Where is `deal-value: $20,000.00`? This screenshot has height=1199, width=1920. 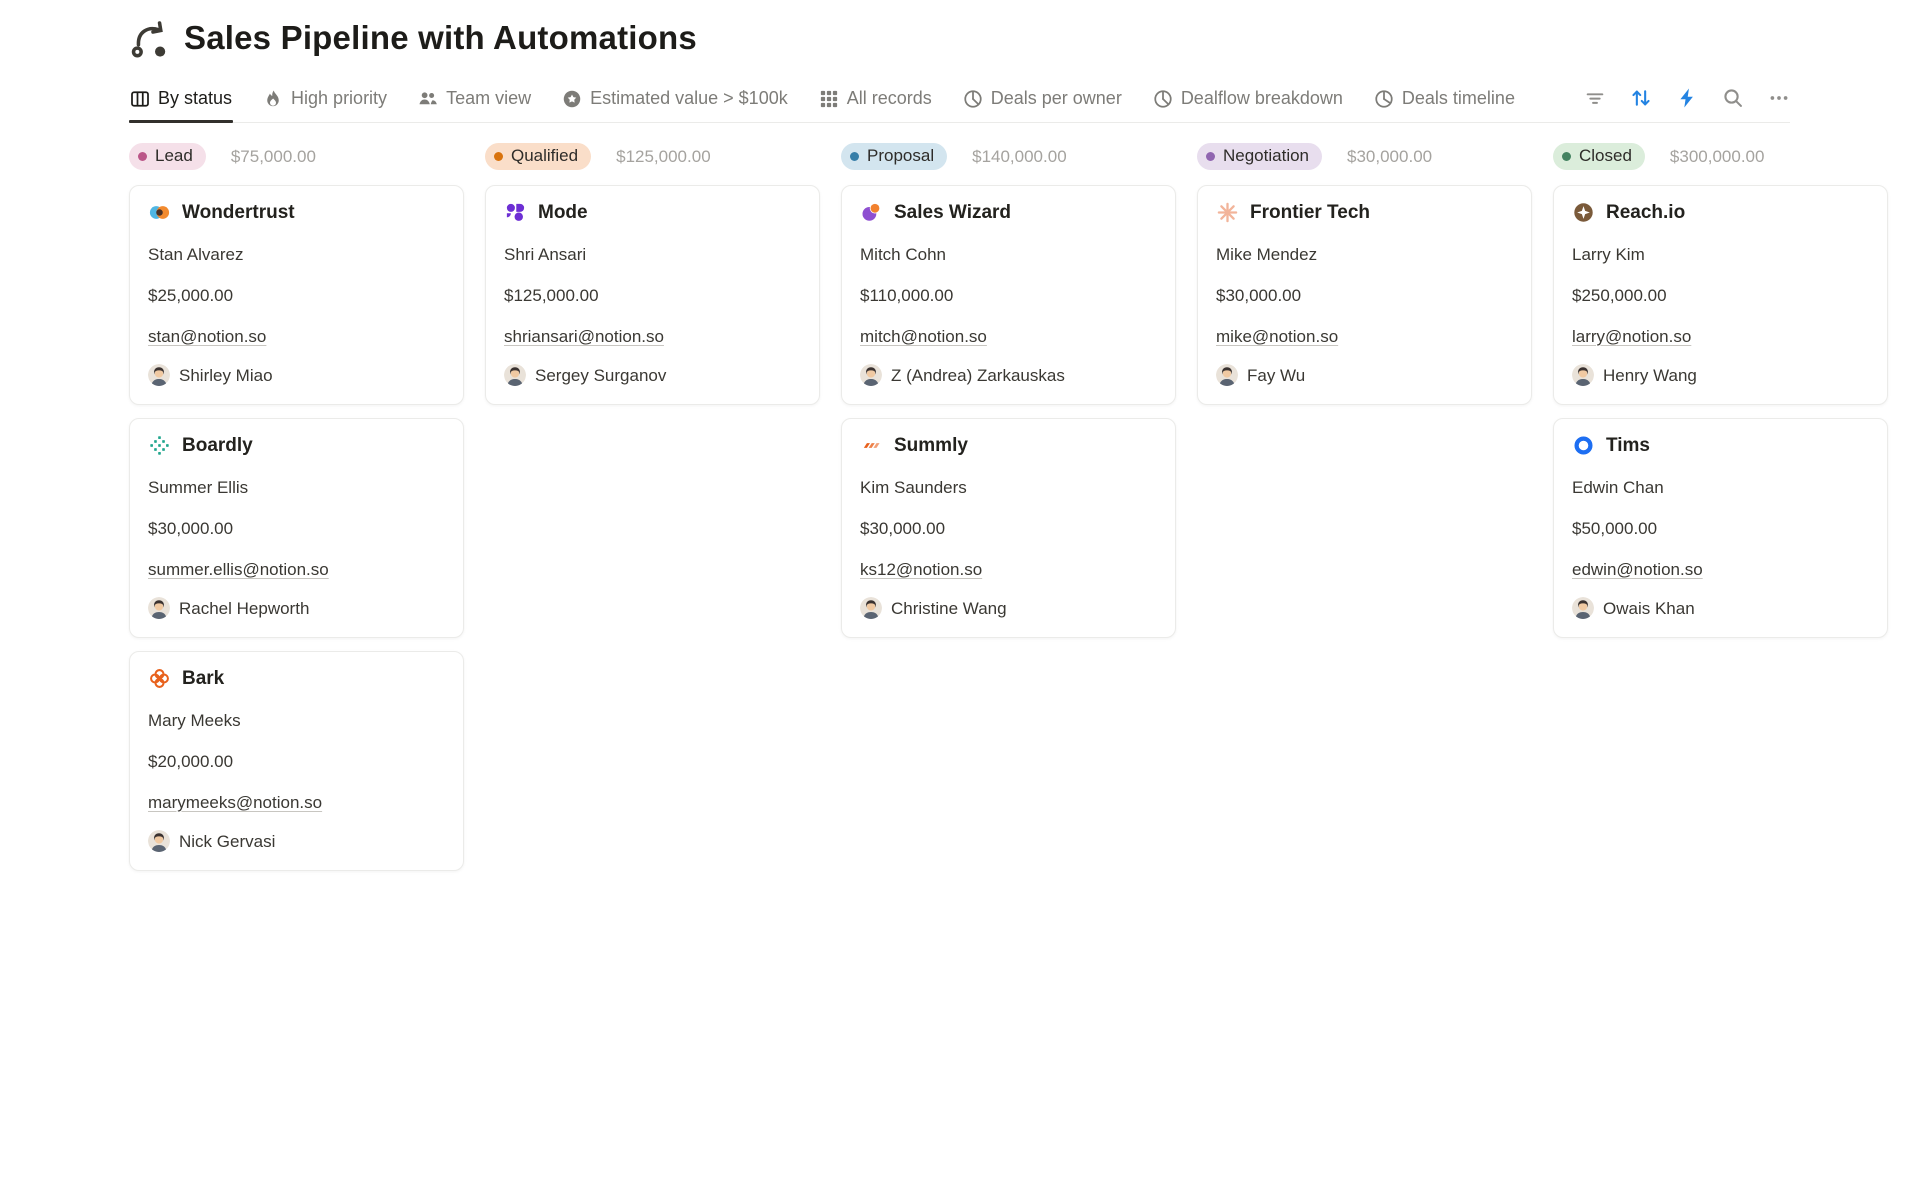 deal-value: $20,000.00 is located at coordinates (191, 761).